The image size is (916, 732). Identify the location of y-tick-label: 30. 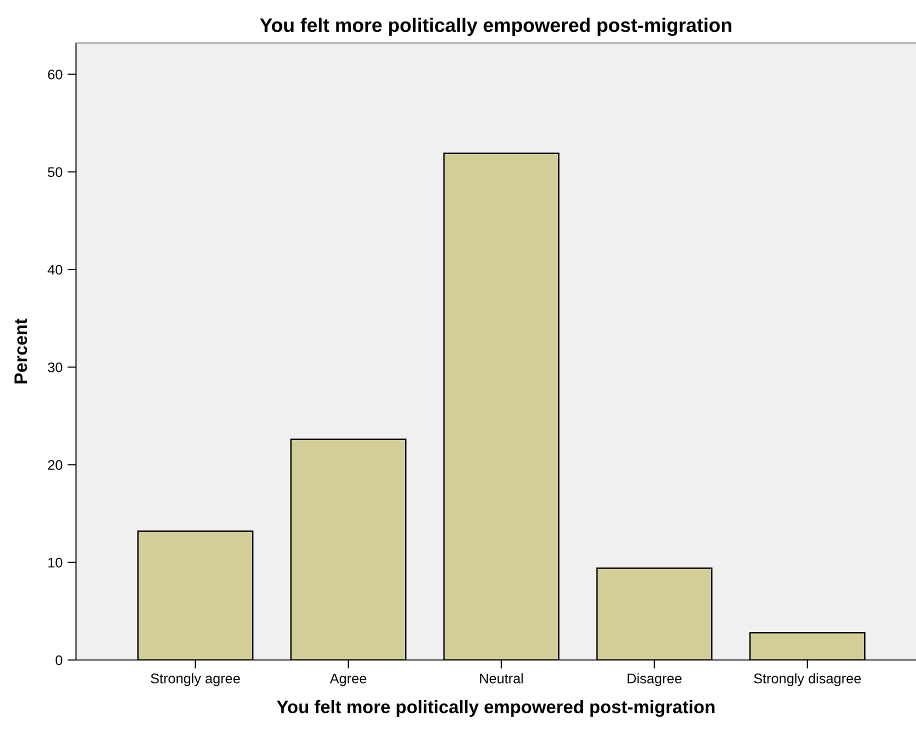
(55, 367).